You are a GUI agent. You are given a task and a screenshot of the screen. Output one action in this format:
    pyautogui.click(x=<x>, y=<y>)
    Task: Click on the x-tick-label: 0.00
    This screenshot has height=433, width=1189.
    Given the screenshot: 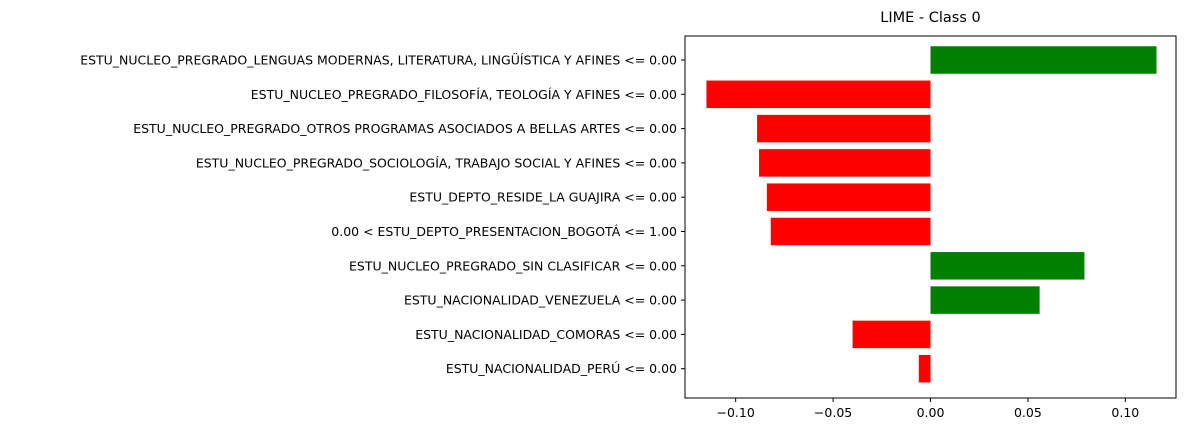 What is the action you would take?
    pyautogui.click(x=931, y=412)
    